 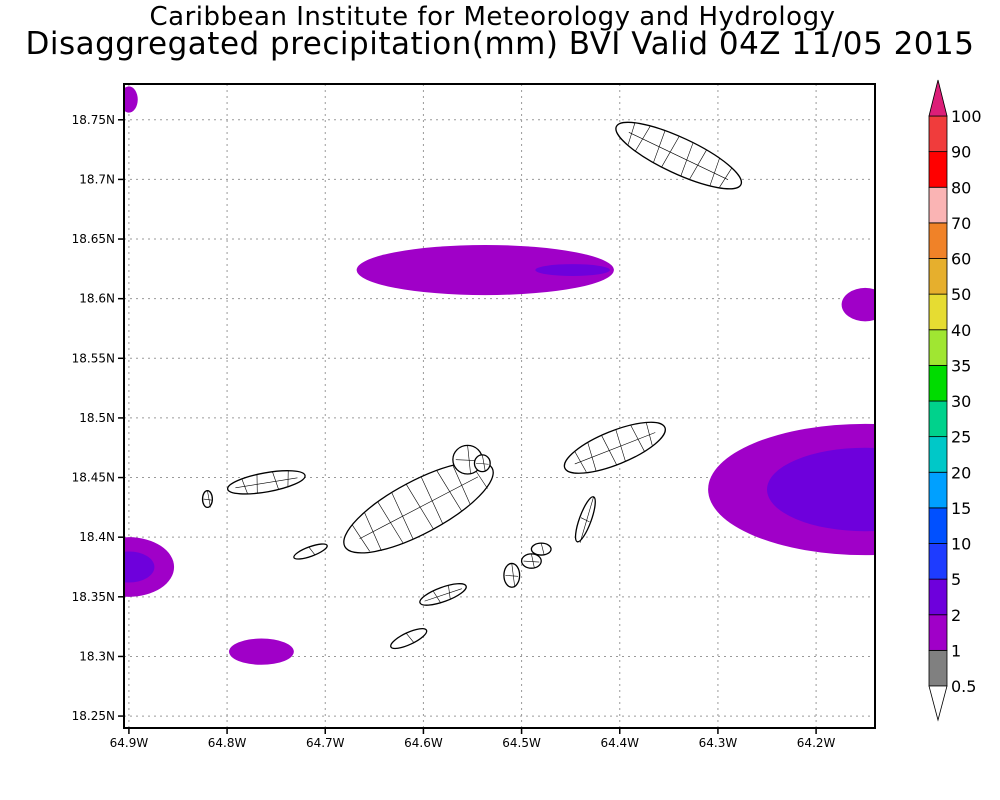 What do you see at coordinates (961, 401) in the screenshot?
I see `colorbar-label: 30` at bounding box center [961, 401].